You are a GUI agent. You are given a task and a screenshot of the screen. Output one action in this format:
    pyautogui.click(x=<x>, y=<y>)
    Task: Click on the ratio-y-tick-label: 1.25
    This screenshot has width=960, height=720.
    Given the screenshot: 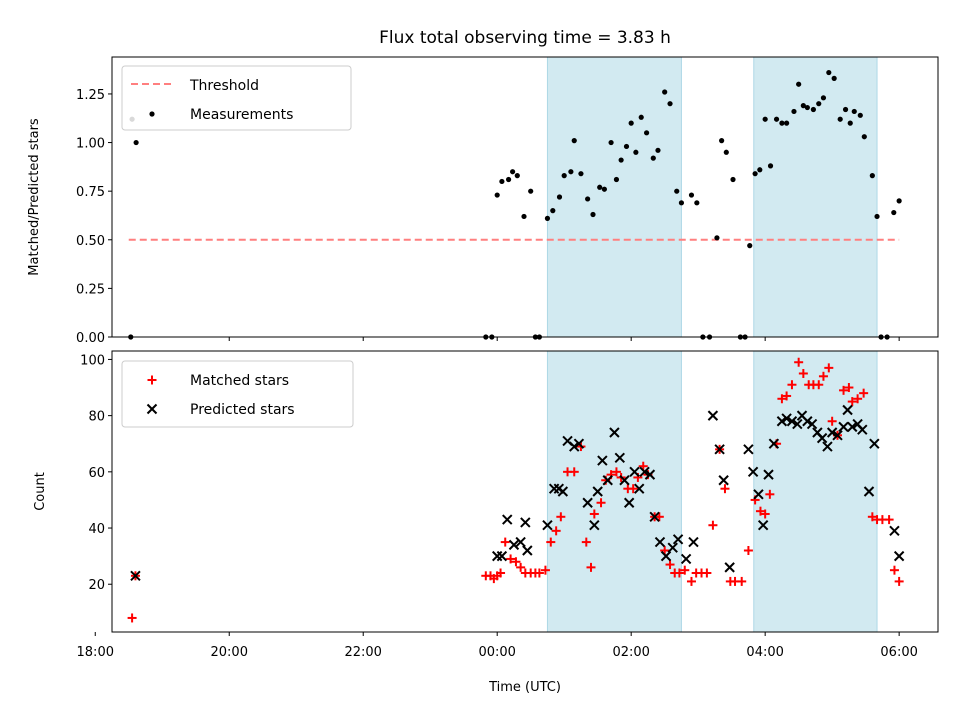 What is the action you would take?
    pyautogui.click(x=90, y=95)
    